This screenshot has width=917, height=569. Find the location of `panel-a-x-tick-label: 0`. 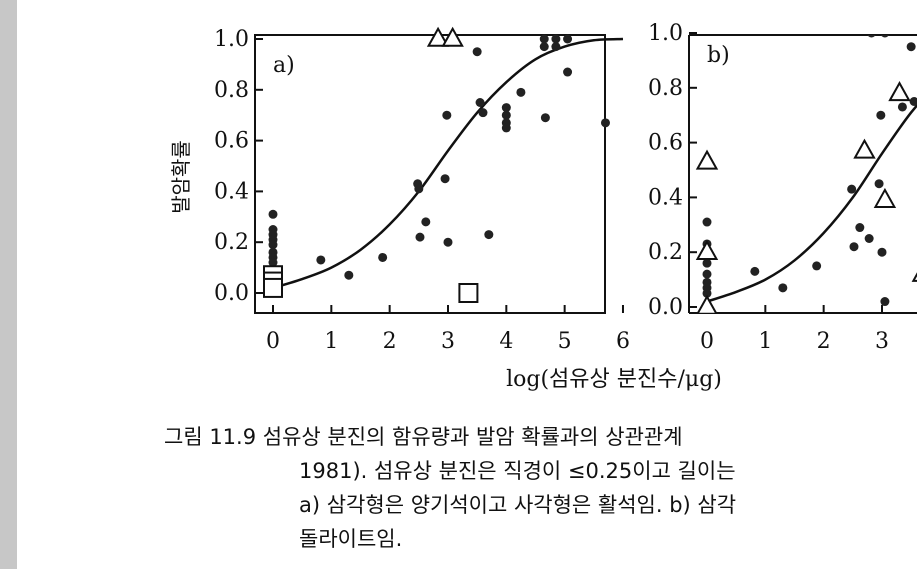

panel-a-x-tick-label: 0 is located at coordinates (273, 341).